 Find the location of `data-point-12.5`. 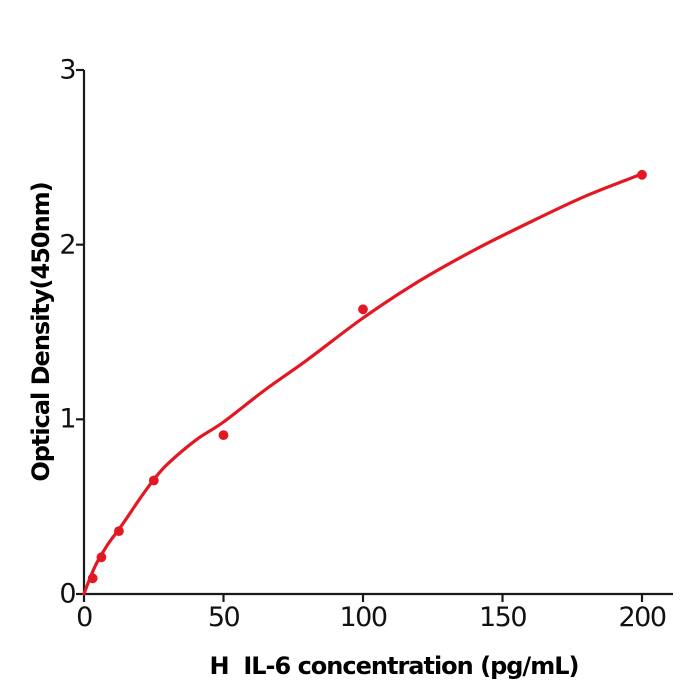

data-point-12.5 is located at coordinates (119, 531).